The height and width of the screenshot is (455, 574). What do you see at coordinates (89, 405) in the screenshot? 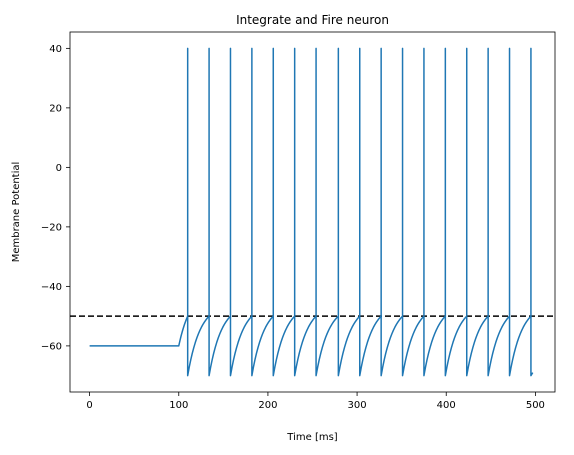
I see `x-tick-label: 0` at bounding box center [89, 405].